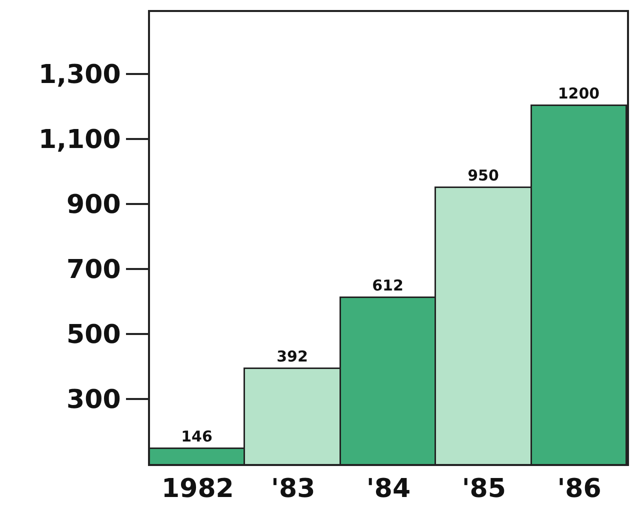 The height and width of the screenshot is (506, 631). What do you see at coordinates (93, 400) in the screenshot?
I see `y-tick-label: 300` at bounding box center [93, 400].